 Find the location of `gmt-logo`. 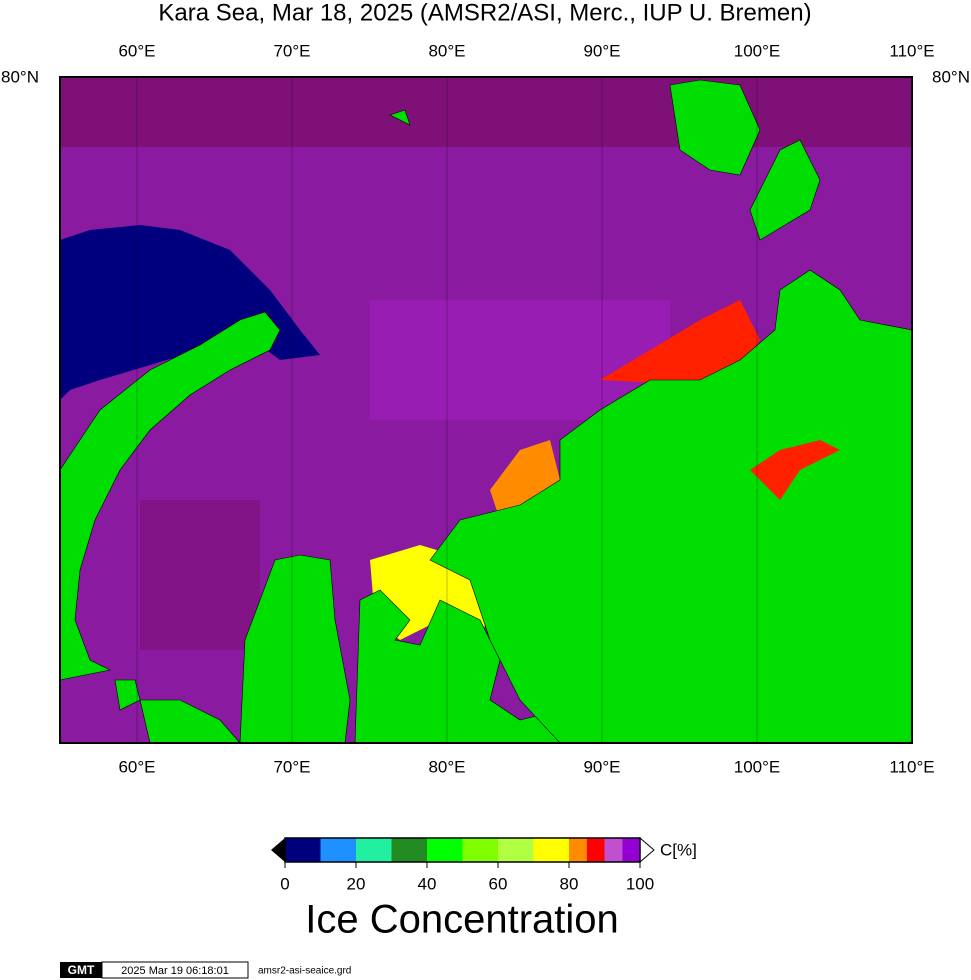

gmt-logo is located at coordinates (81, 970).